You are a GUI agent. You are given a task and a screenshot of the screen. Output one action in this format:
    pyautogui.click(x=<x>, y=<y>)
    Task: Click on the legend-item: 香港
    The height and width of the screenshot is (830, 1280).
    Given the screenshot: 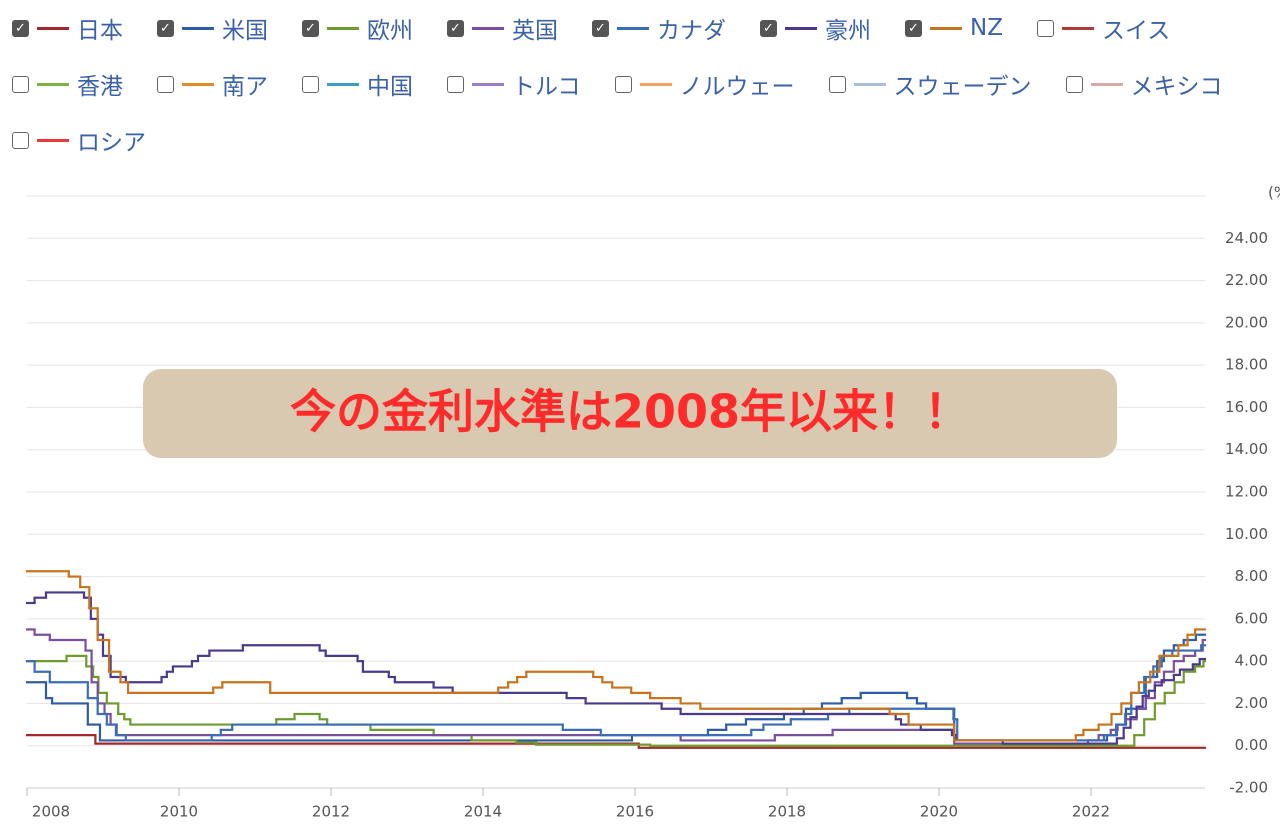 What is the action you would take?
    pyautogui.click(x=67, y=84)
    